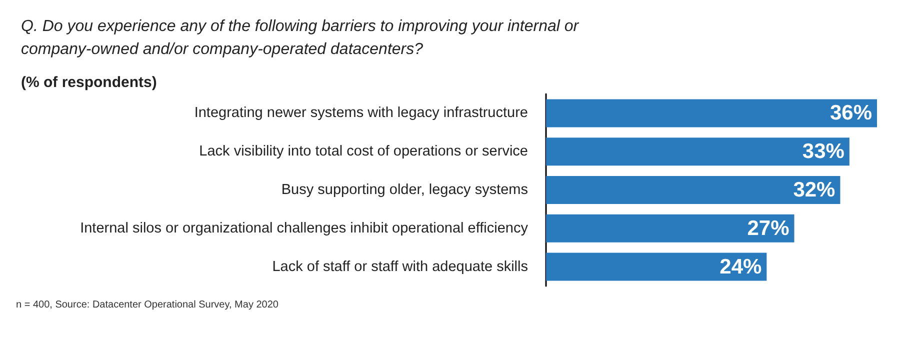 The image size is (900, 340). I want to click on y-tick-label: Lack of staff or staff with adequate skills, so click(400, 266).